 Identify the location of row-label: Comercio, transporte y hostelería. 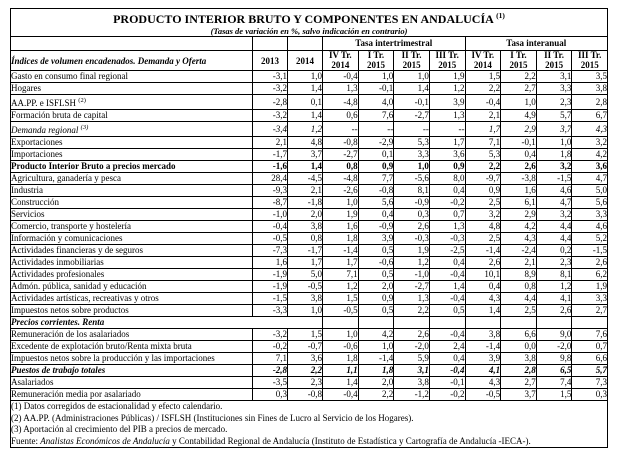
(131, 226).